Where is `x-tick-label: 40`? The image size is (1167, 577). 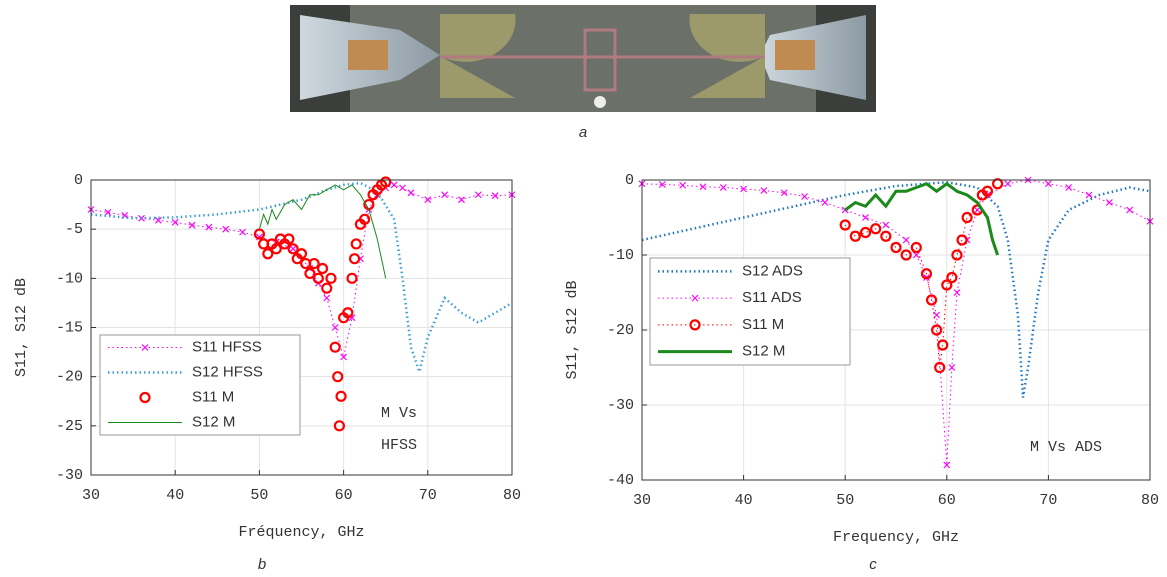
x-tick-label: 40 is located at coordinates (175, 495).